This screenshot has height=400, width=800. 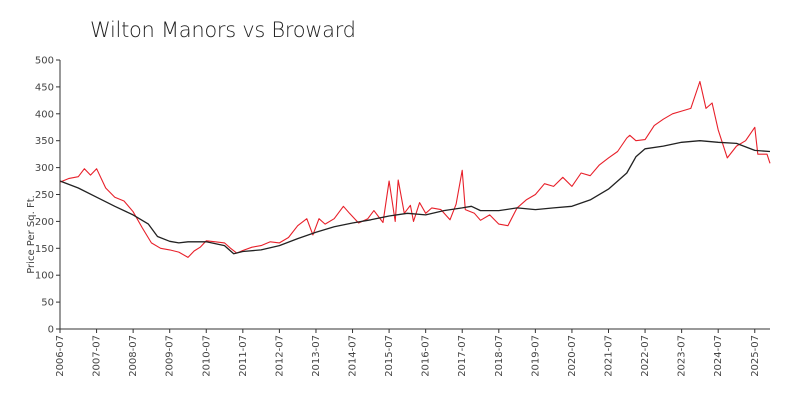 I want to click on x-tick-label: 2023-07, so click(x=682, y=356).